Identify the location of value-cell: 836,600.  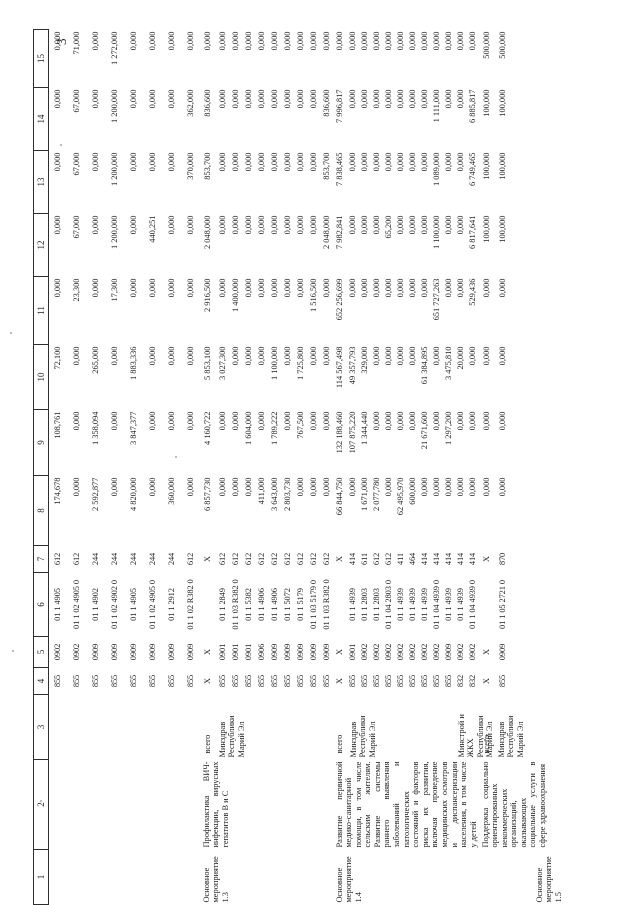
(326, 103).